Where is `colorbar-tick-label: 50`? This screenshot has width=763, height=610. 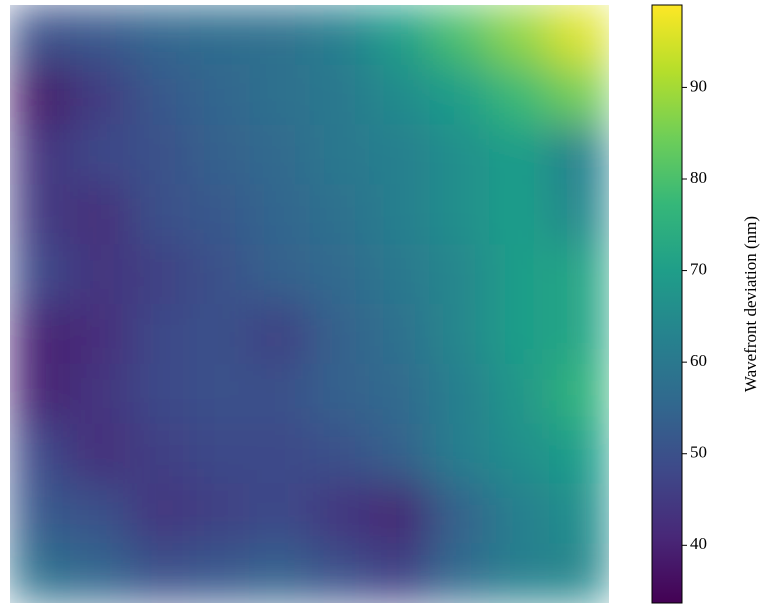
colorbar-tick-label: 50 is located at coordinates (698, 452).